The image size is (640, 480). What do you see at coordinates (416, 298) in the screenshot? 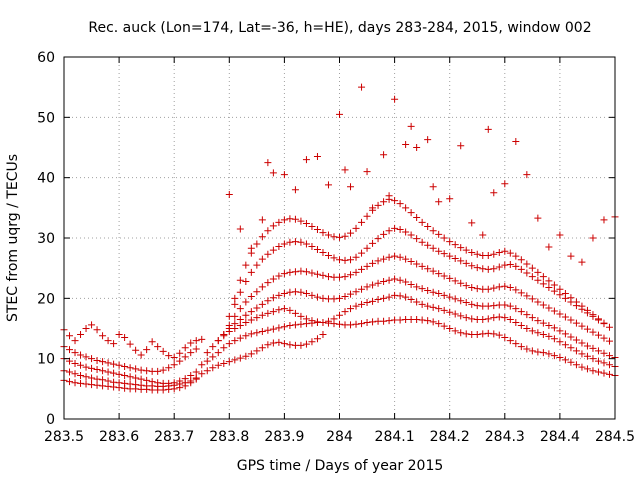
I see `series-satellite-i` at bounding box center [416, 298].